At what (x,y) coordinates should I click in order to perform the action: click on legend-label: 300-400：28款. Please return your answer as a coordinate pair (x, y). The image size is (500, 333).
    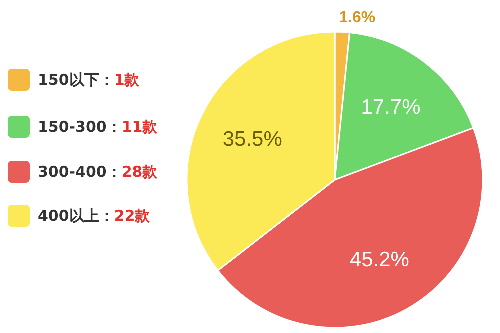
    Looking at the image, I should click on (98, 172).